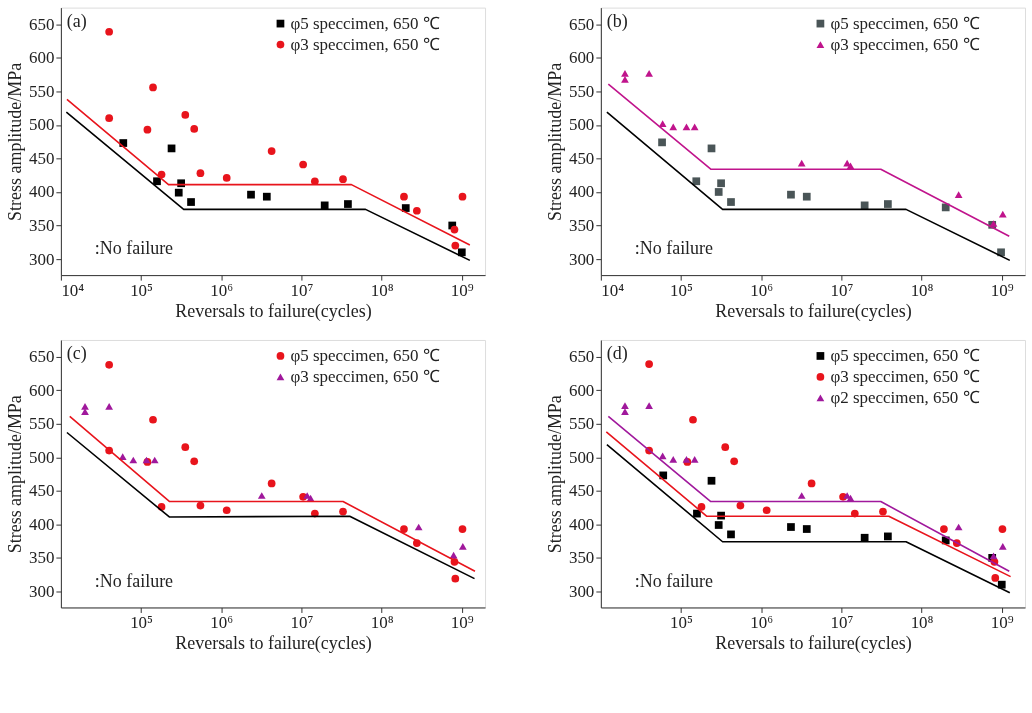  Describe the element at coordinates (76, 21) in the screenshot. I see `annotation: (a)` at that location.